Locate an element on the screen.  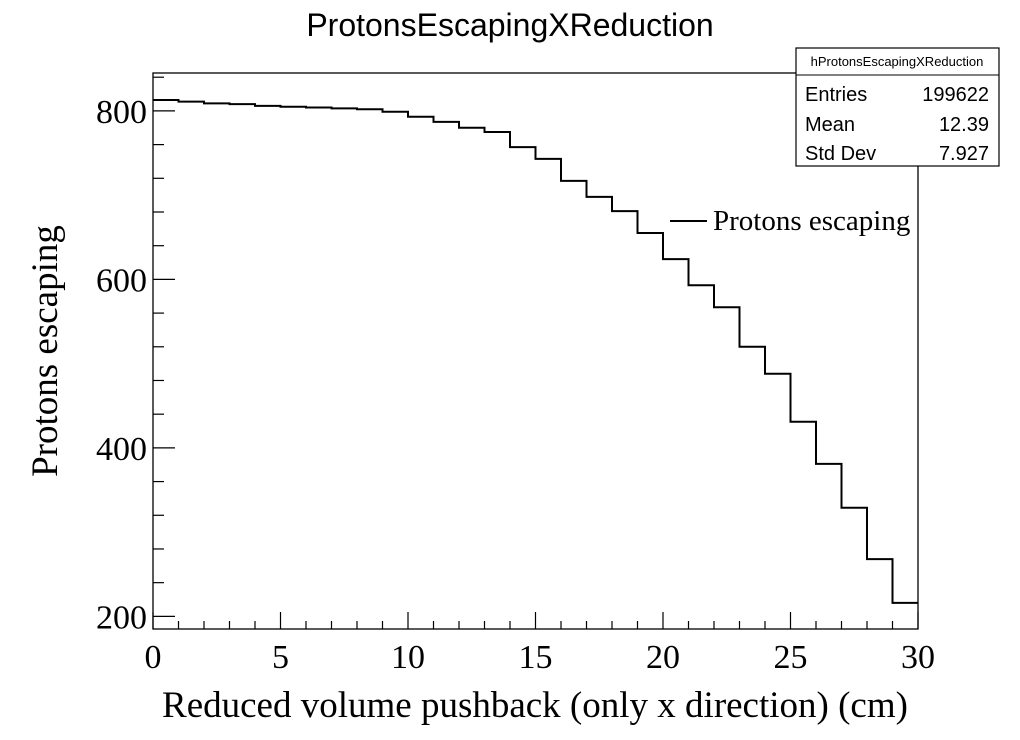
y-tick-label: 600 is located at coordinates (121, 280).